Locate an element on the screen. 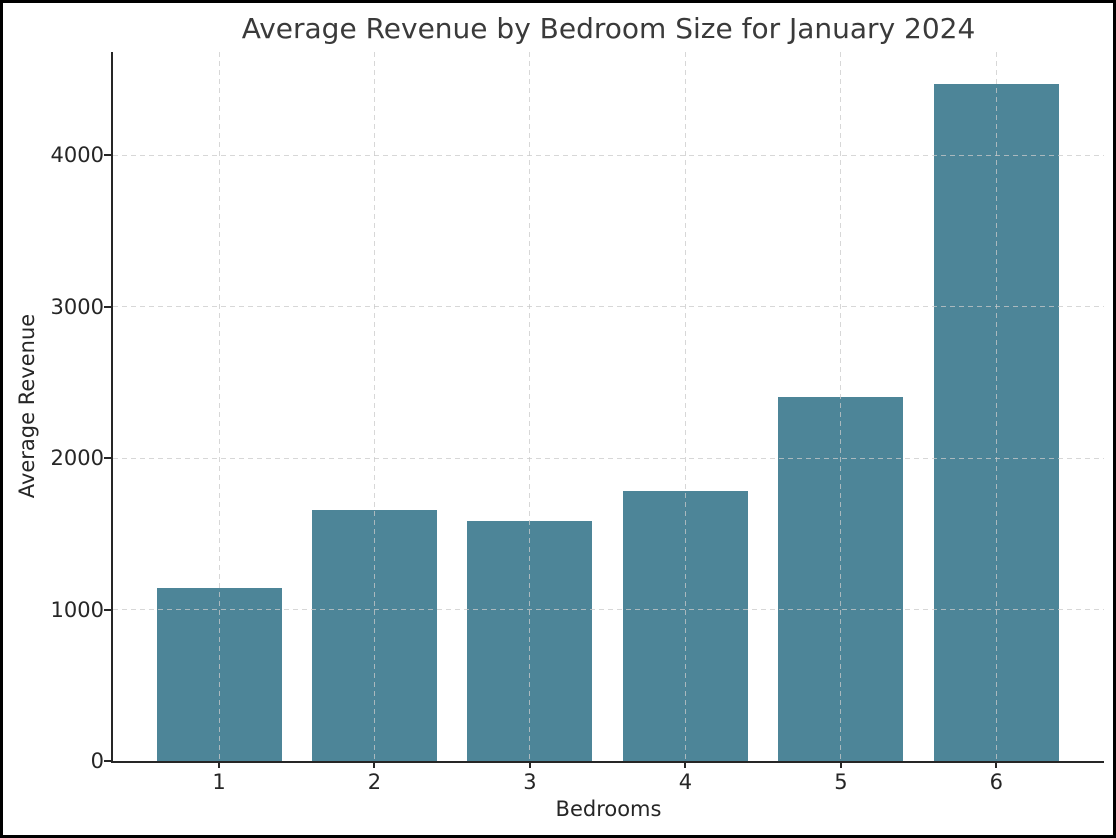 Image resolution: width=1116 pixels, height=838 pixels. x-axis-spine is located at coordinates (607, 762).